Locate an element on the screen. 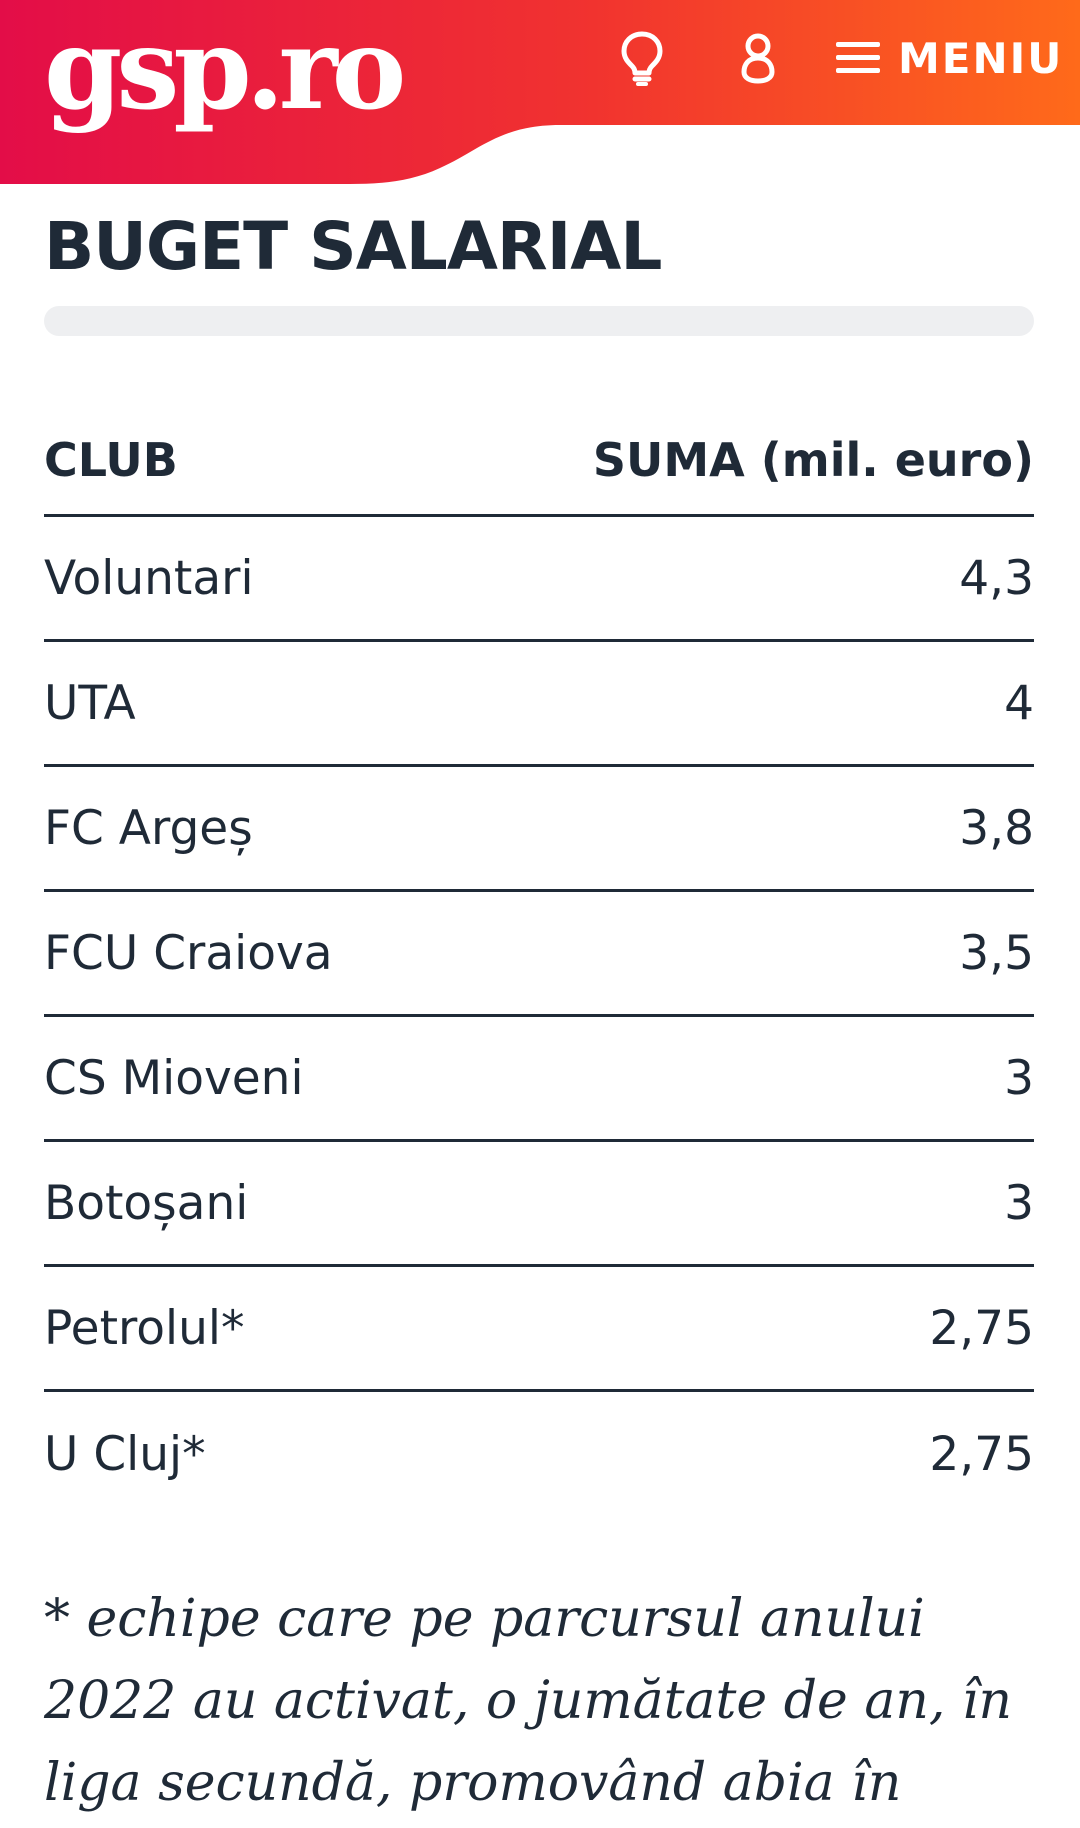 This screenshot has height=1828, width=1080. club-name: FC Argeș is located at coordinates (148, 828).